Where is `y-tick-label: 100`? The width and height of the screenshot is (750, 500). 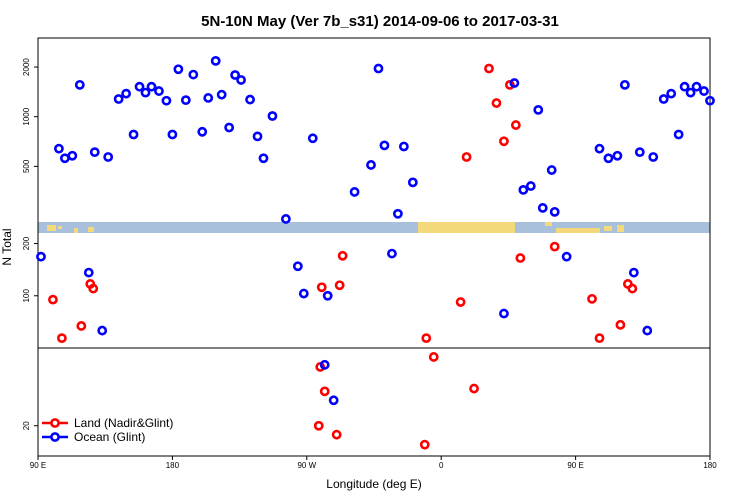 y-tick-label: 100 is located at coordinates (26, 296).